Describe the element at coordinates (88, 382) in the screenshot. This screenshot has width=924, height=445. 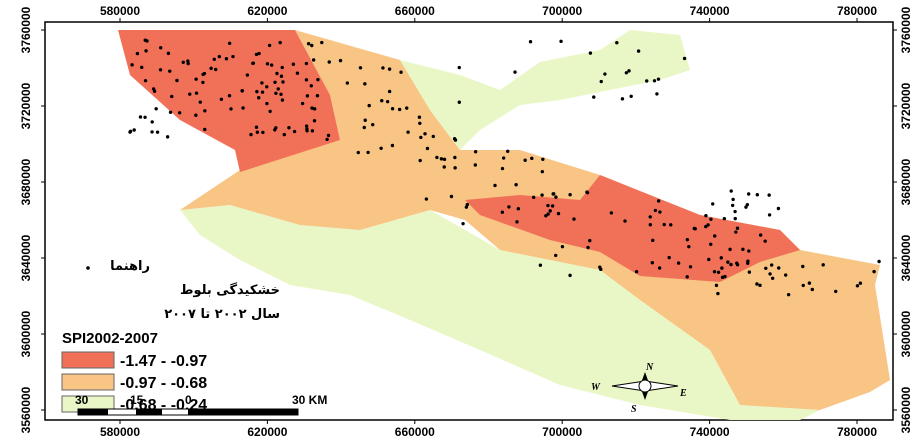
I see `legend-swatch` at that location.